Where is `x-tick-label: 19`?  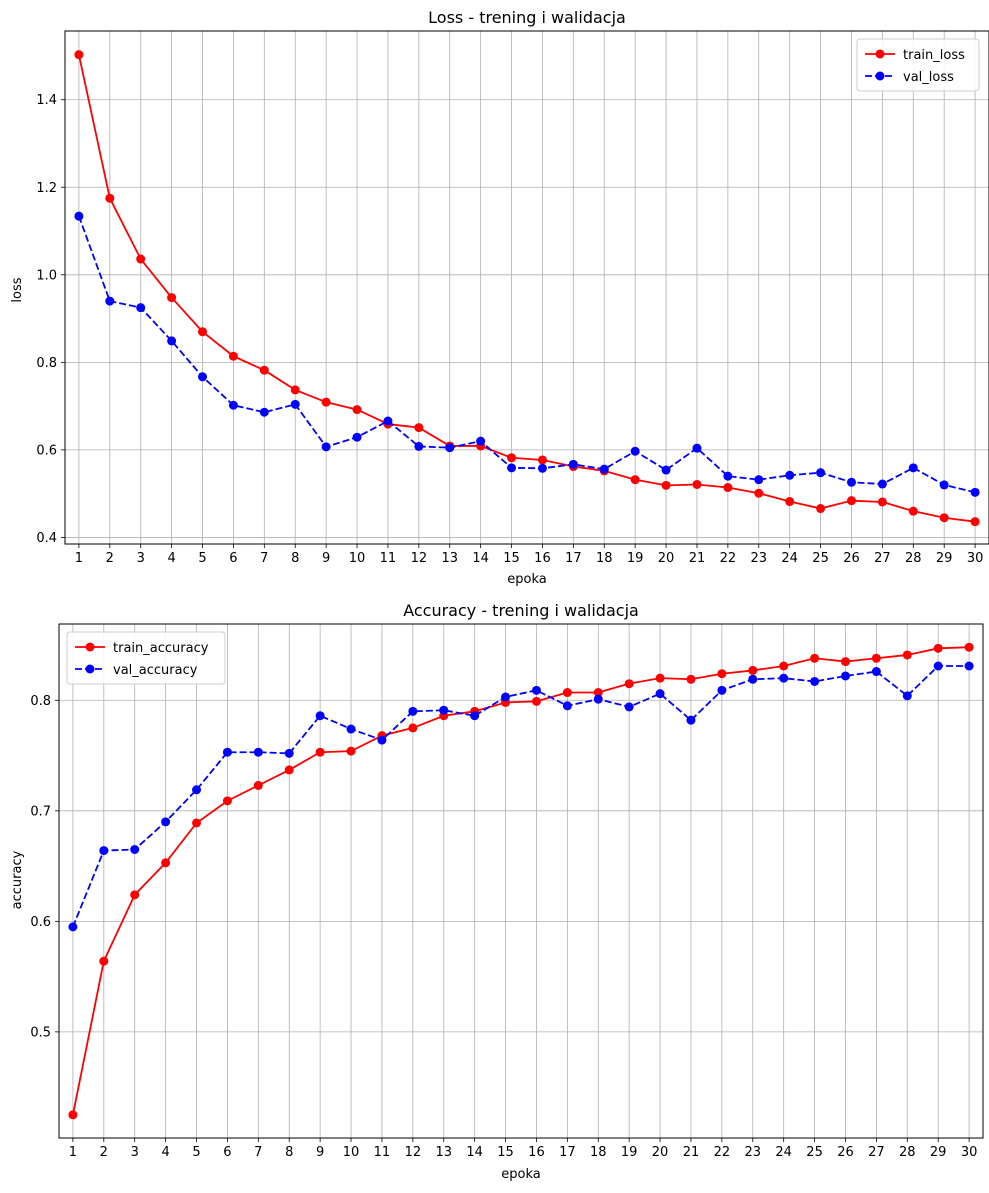
x-tick-label: 19 is located at coordinates (635, 558).